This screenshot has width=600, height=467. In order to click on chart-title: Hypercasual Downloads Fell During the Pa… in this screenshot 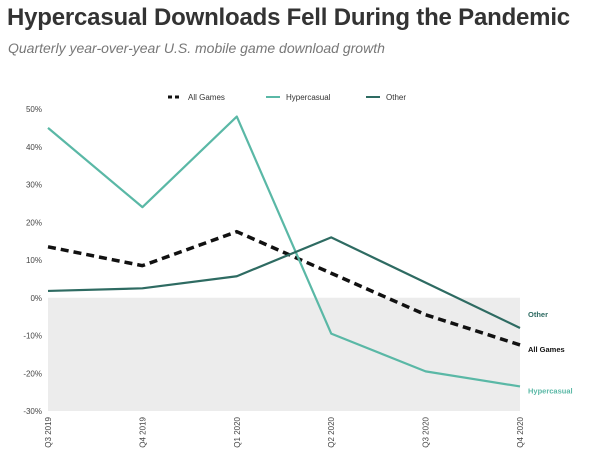, I will do `click(288, 17)`.